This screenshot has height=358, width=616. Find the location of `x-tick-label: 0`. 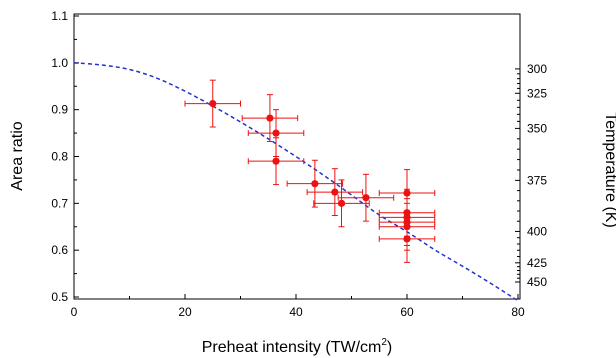

x-tick-label: 0 is located at coordinates (74, 312).